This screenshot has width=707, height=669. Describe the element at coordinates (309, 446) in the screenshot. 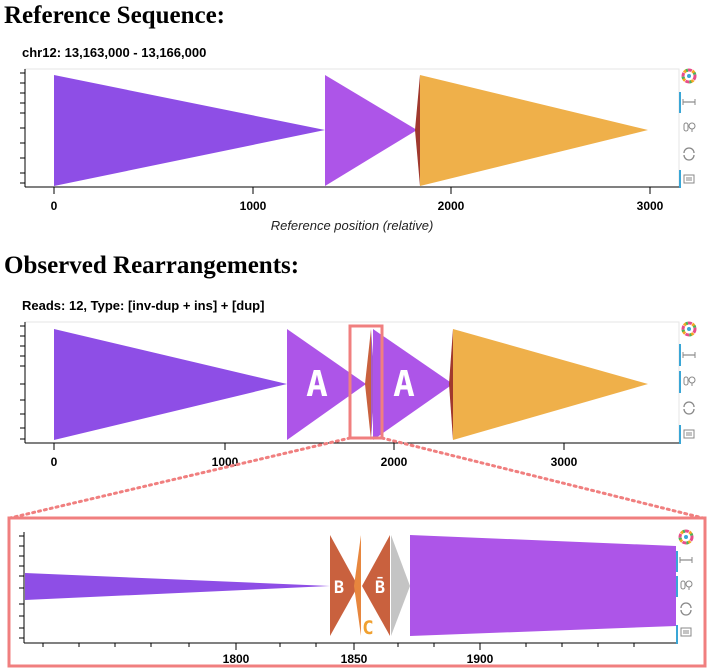

I see `observed-x-ticks` at that location.